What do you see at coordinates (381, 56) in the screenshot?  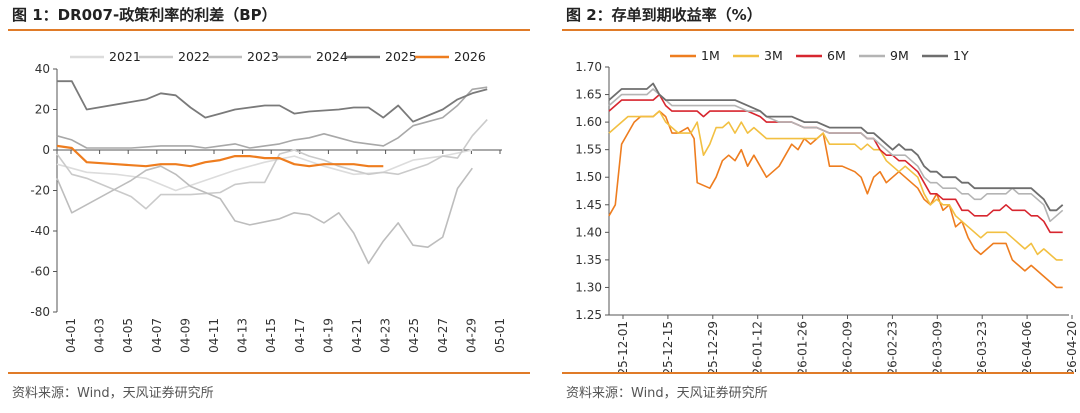 I see `left-legend-item-2025: 2025` at bounding box center [381, 56].